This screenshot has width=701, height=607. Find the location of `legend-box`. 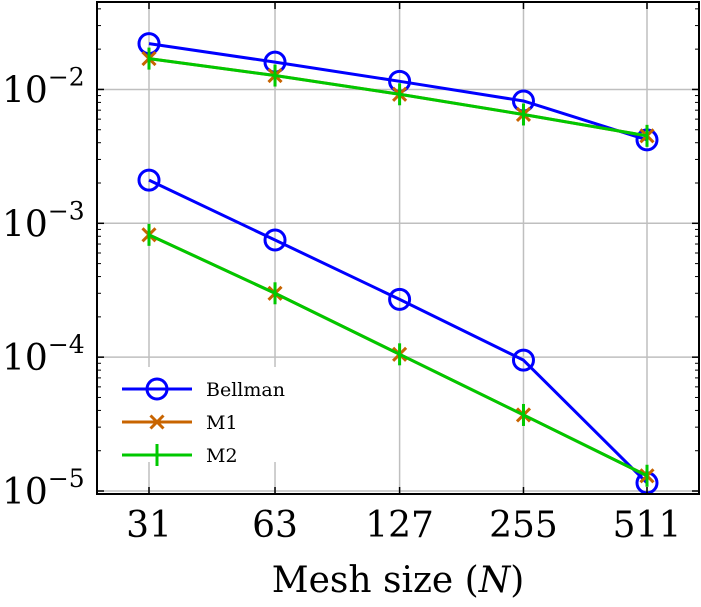

legend-box is located at coordinates (217, 414).